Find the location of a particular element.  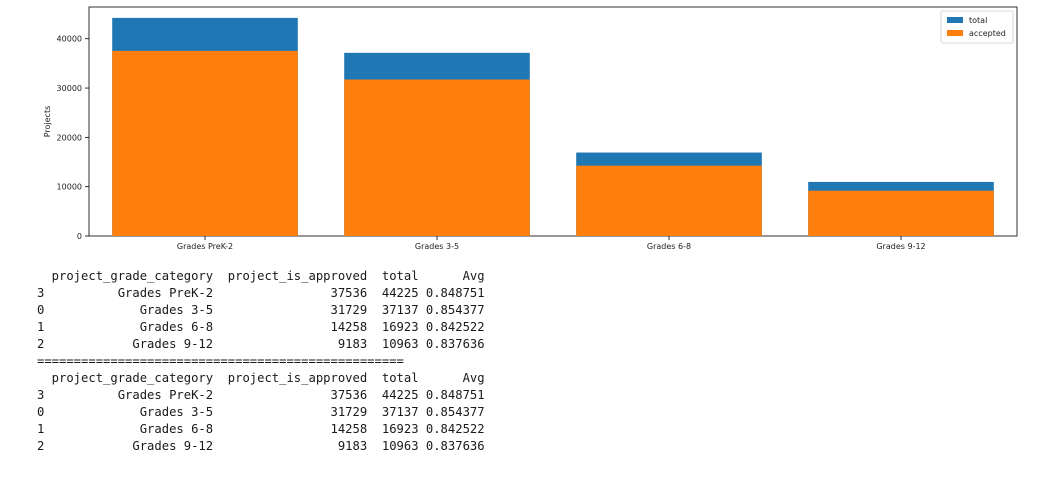

legend-swatch-accepted is located at coordinates (955, 33).